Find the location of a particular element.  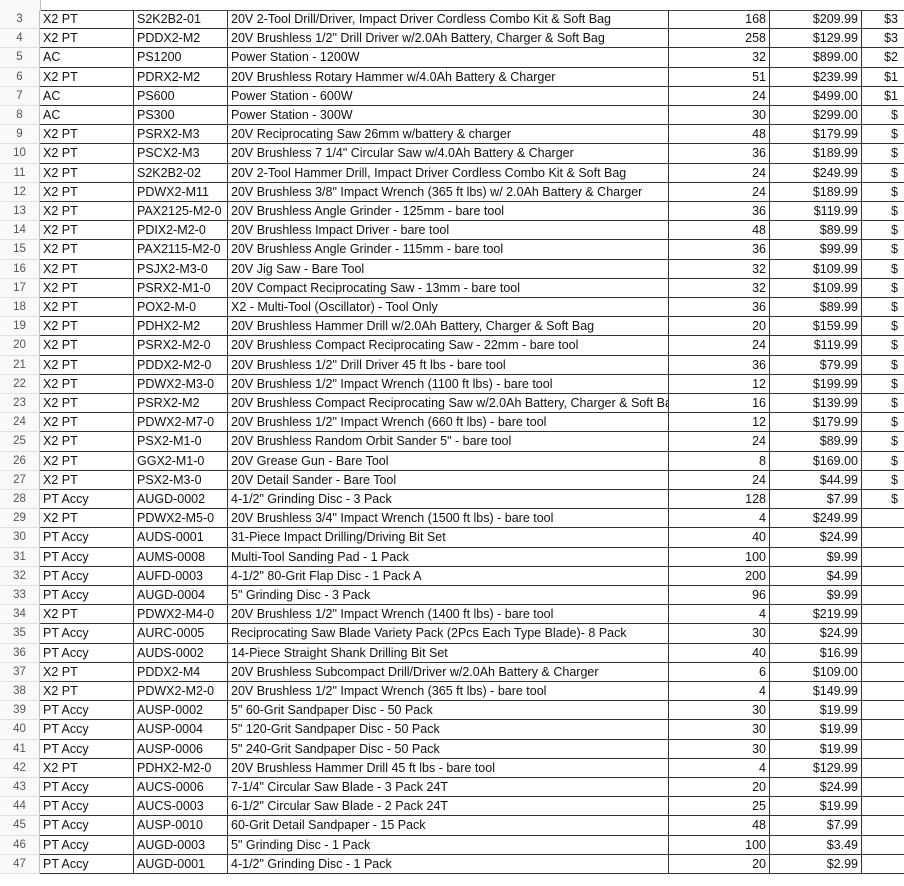

cell-description: 7-1/4" Circular Saw Blade - 3 Pack 24T is located at coordinates (448, 788).